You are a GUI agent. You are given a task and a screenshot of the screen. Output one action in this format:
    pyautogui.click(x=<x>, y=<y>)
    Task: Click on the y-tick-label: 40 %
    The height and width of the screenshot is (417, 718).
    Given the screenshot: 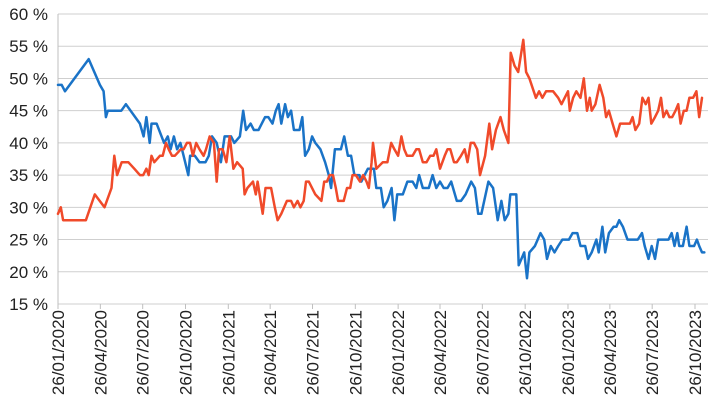 What is the action you would take?
    pyautogui.click(x=28, y=143)
    